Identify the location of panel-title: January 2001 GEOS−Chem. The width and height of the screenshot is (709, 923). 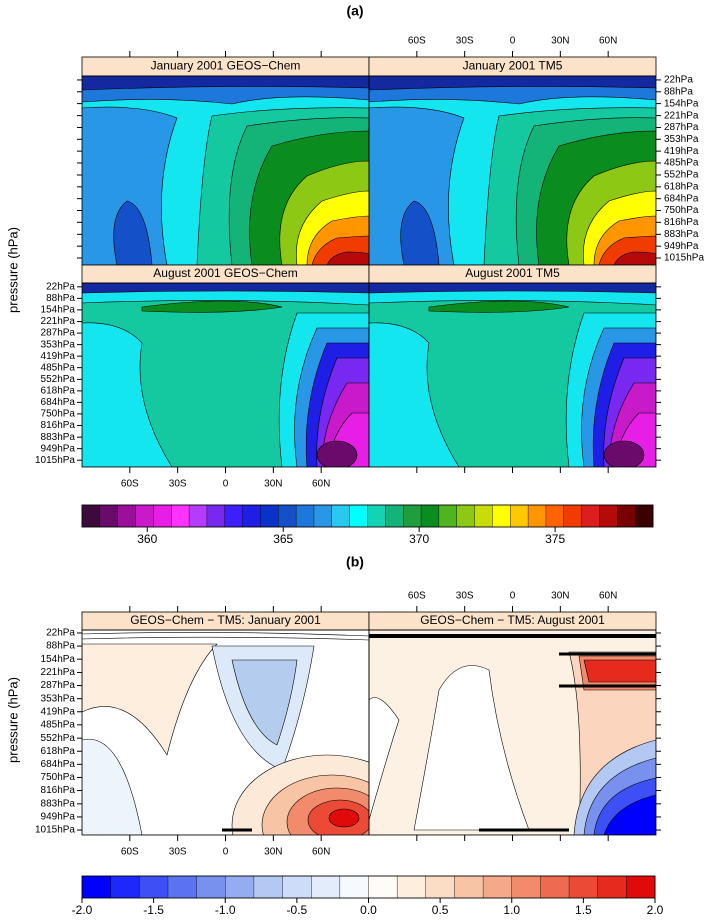
(226, 66).